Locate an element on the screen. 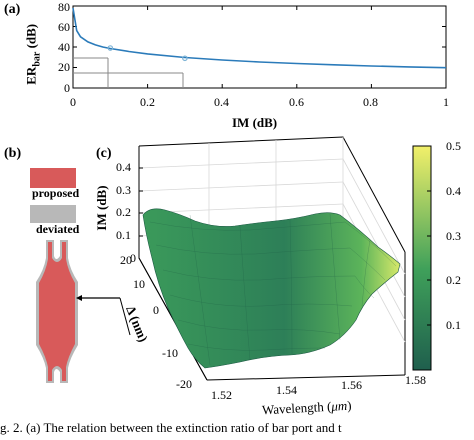 The width and height of the screenshot is (474, 440). panel-c-ytick: 10 is located at coordinates (139, 284).